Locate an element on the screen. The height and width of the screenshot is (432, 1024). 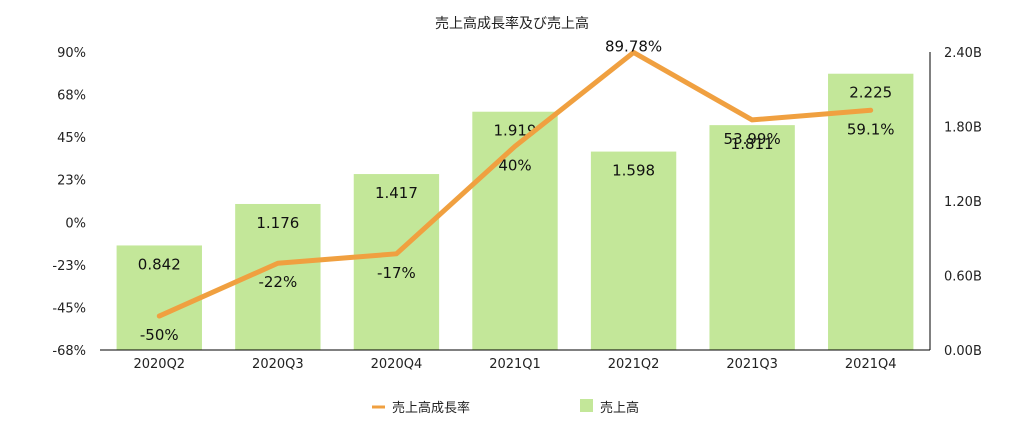
bar-value-label: 0.842 is located at coordinates (159, 264).